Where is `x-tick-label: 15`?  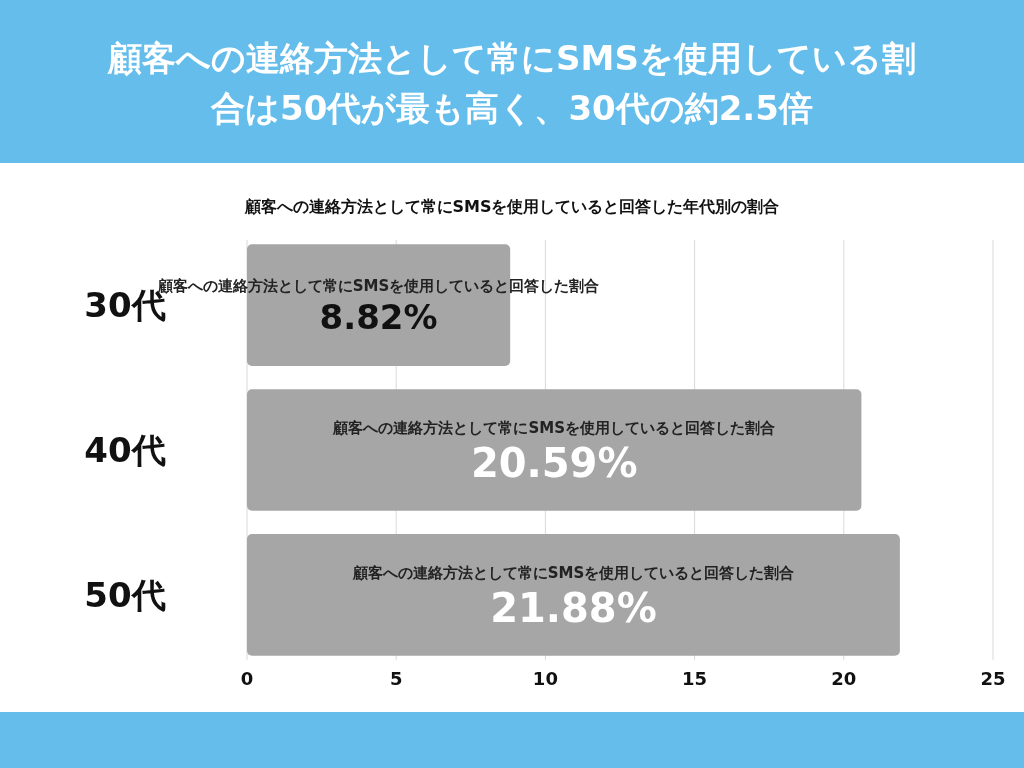 x-tick-label: 15 is located at coordinates (695, 678).